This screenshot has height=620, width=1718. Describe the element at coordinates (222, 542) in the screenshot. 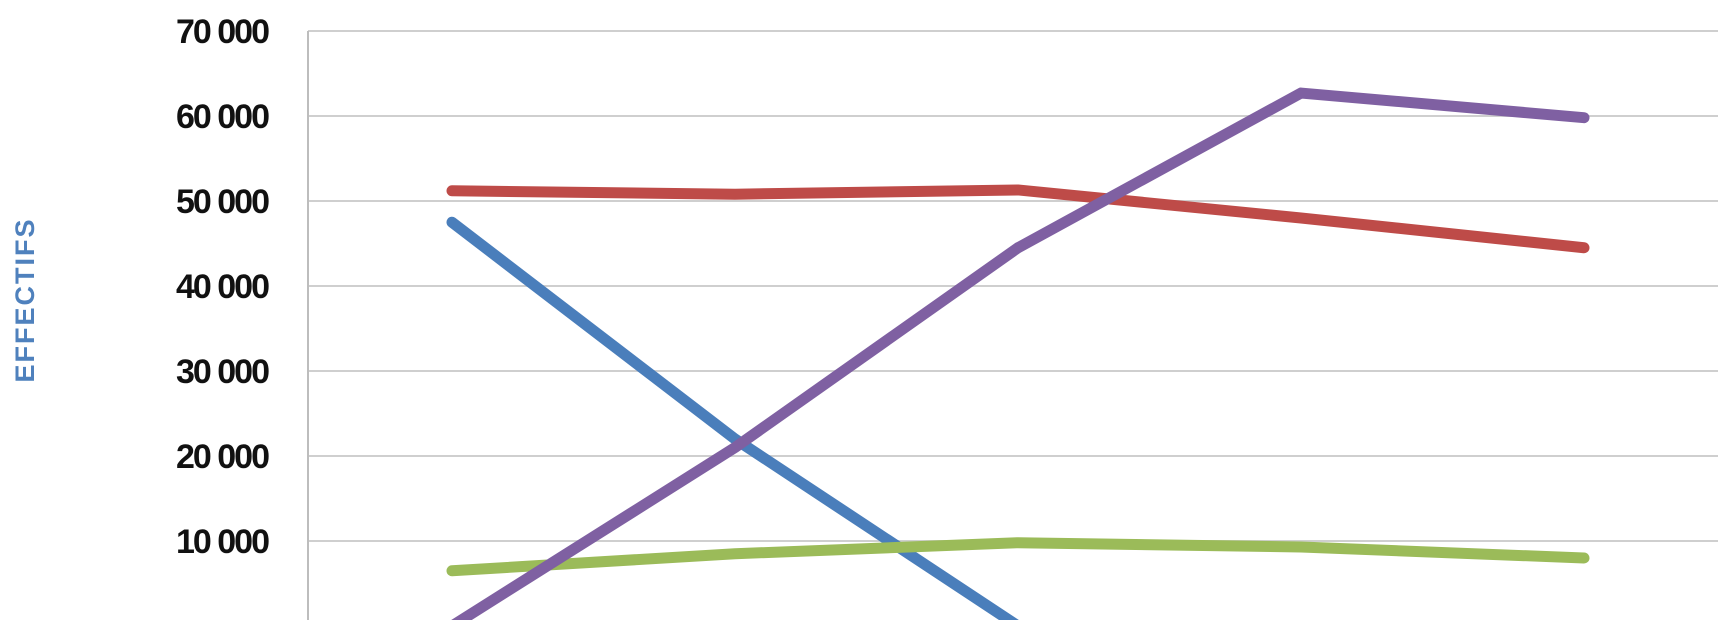

I see `y-tick-label: 10 000` at that location.